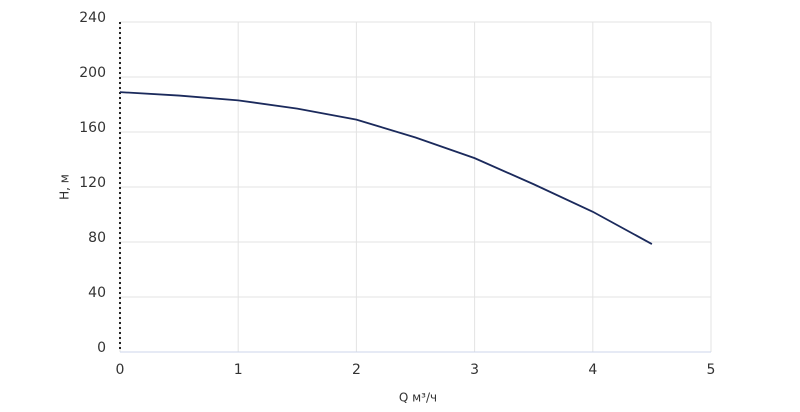  I want to click on x-tick-label: 1, so click(238, 370).